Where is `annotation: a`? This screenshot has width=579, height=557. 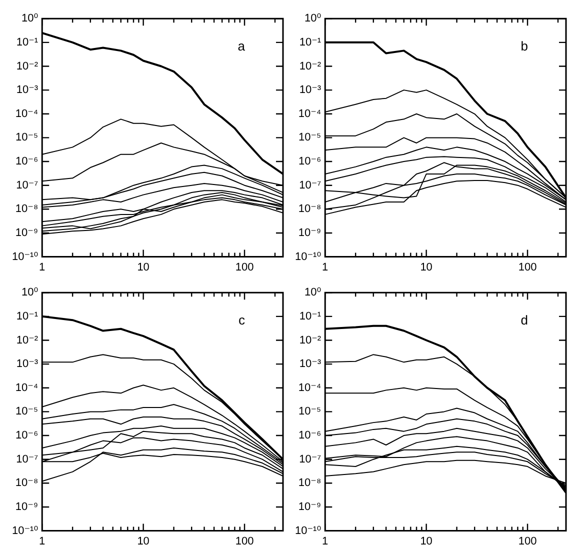
annotation: a is located at coordinates (242, 46).